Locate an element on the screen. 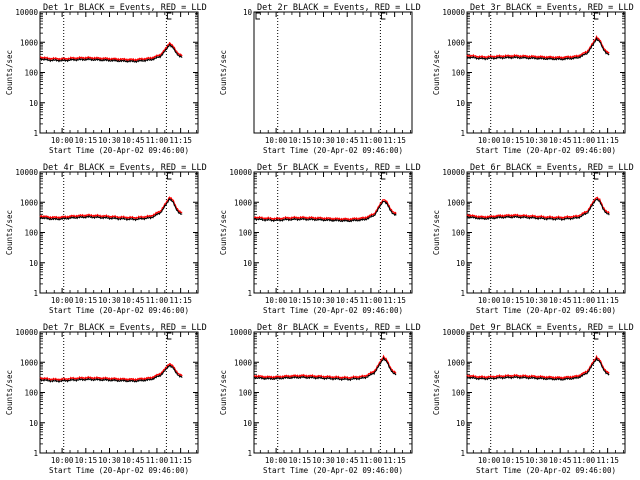 This screenshot has width=640, height=480. panel-title: Det 5r BLACK = Events, RED = LLD is located at coordinates (339, 168).